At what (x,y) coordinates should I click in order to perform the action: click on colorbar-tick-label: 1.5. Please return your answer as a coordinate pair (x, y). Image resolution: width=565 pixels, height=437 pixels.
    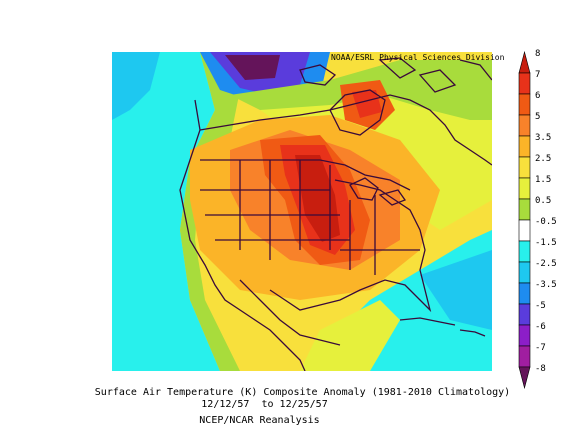
    Looking at the image, I should click on (543, 180).